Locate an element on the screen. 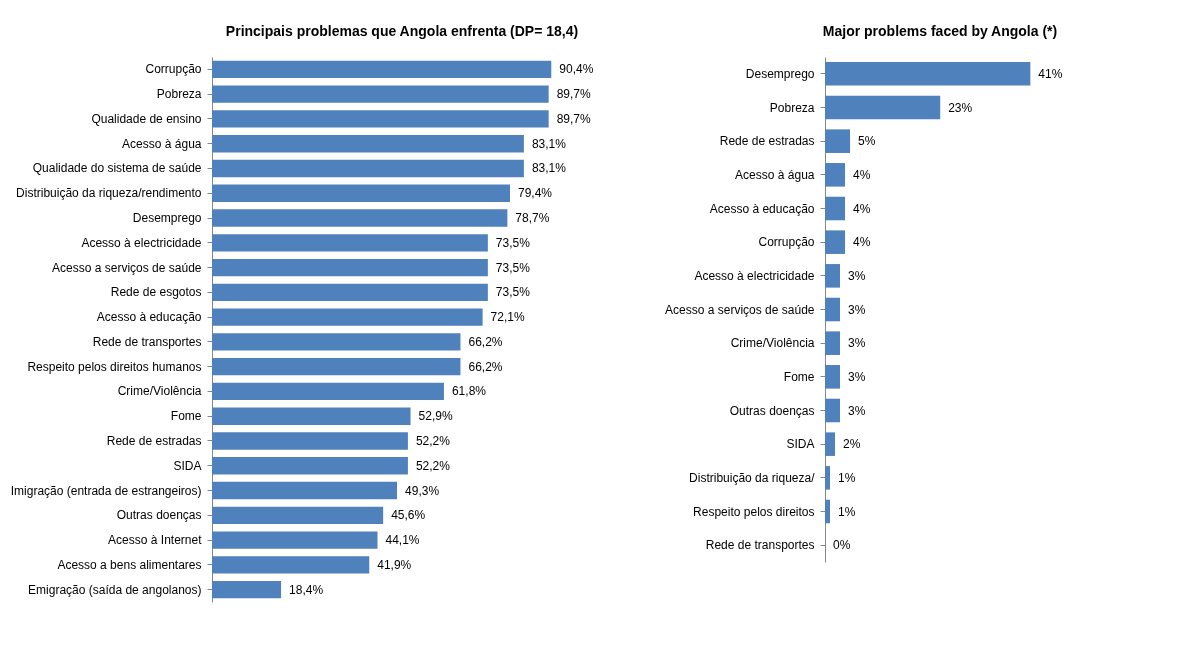 The image size is (1202, 648). y-tick-label: Respeito pelos direitos is located at coordinates (754, 511).